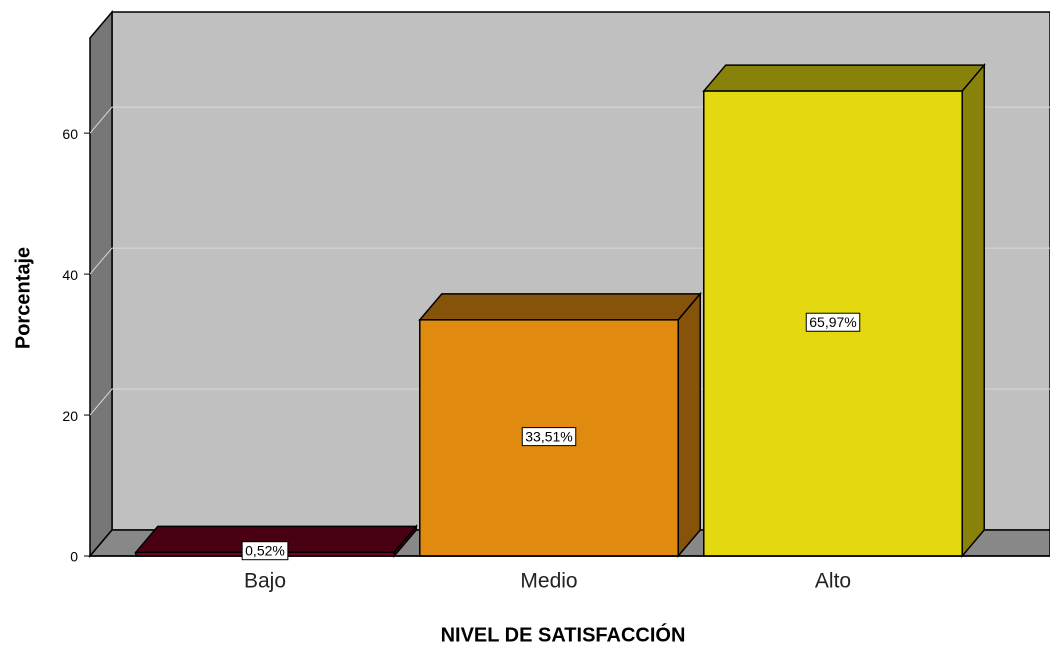 The width and height of the screenshot is (1050, 649). Describe the element at coordinates (23, 298) in the screenshot. I see `y-axis-title: Porcentaje` at that location.